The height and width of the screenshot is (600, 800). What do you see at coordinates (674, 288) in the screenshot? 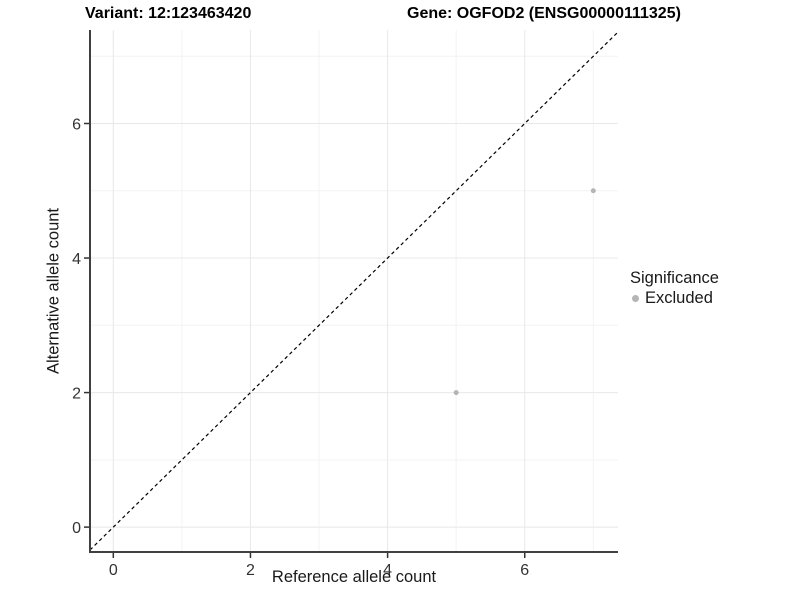
I see `legend: Significance Excluded` at bounding box center [674, 288].